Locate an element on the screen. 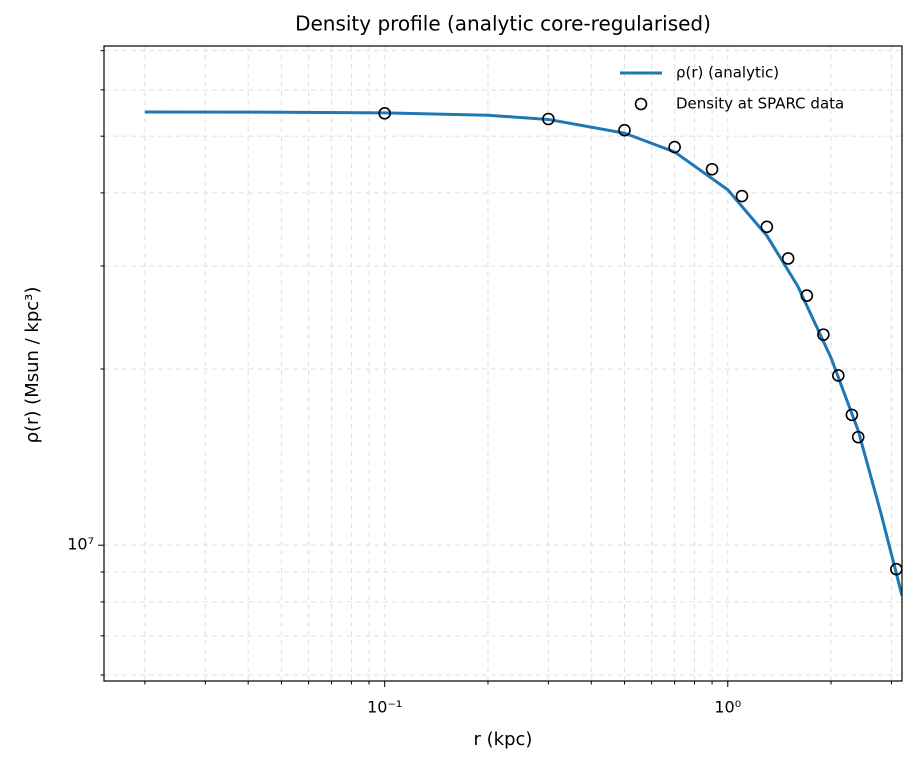  x-axis-label: r (kpc) is located at coordinates (503, 739).